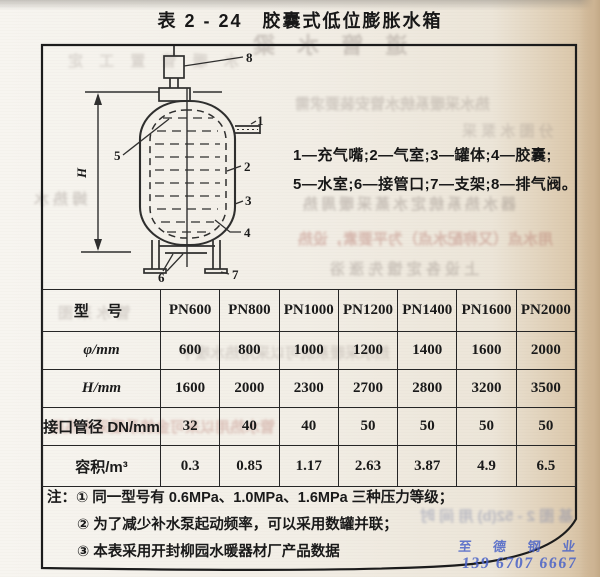 This screenshot has height=577, width=600. What do you see at coordinates (249, 350) in the screenshot?
I see `value-cell: 800` at bounding box center [249, 350].